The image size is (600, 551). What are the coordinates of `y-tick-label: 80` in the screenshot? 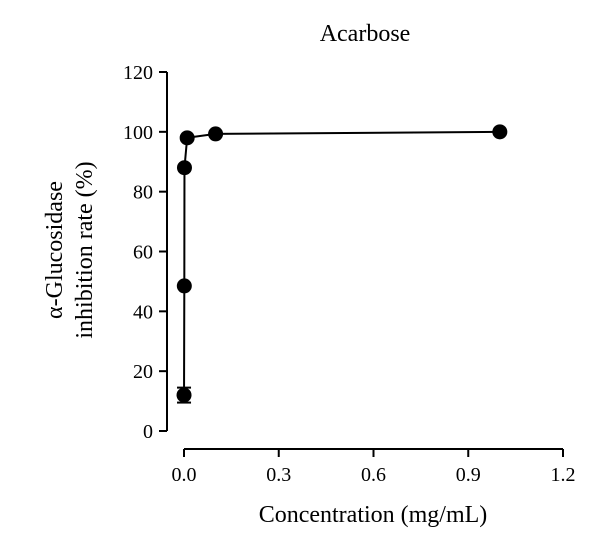 It's located at (143, 193).